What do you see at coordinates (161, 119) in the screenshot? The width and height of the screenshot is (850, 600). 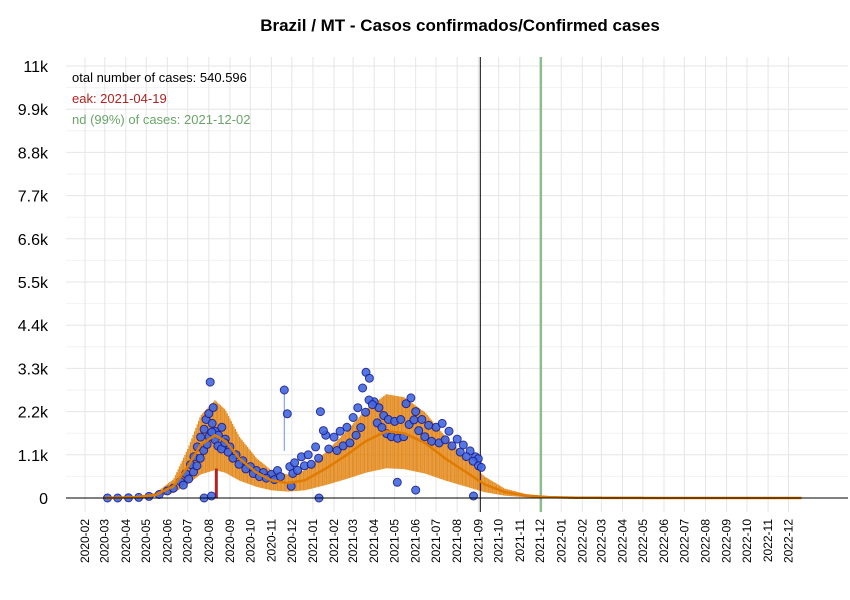 I see `annotation-end: nd (99%) of cases: 2021-12-02` at bounding box center [161, 119].